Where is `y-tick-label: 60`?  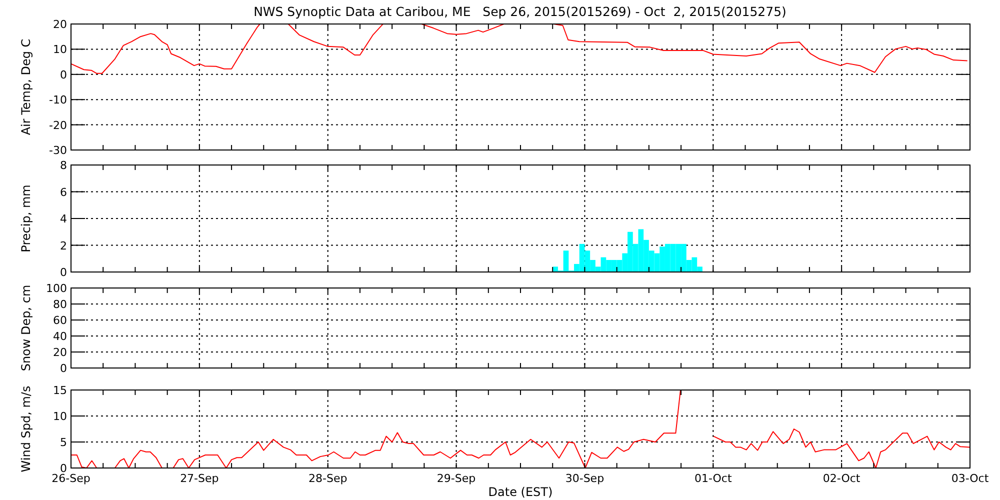 y-tick-label: 60 is located at coordinates (60, 320).